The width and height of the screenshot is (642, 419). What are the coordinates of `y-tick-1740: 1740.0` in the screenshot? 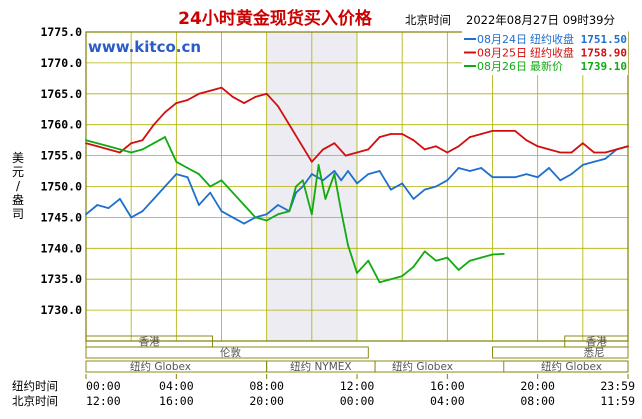 It's located at (61, 248).